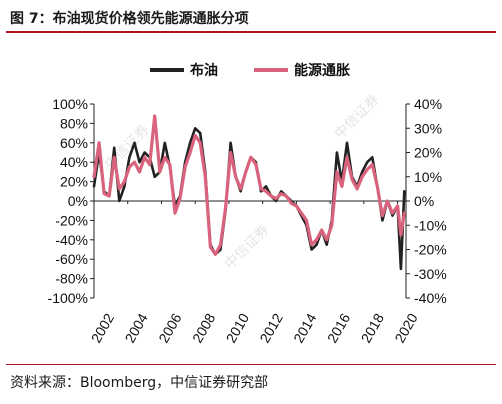 The width and height of the screenshot is (502, 404). I want to click on y-right-tick-label: -30%, so click(430, 274).